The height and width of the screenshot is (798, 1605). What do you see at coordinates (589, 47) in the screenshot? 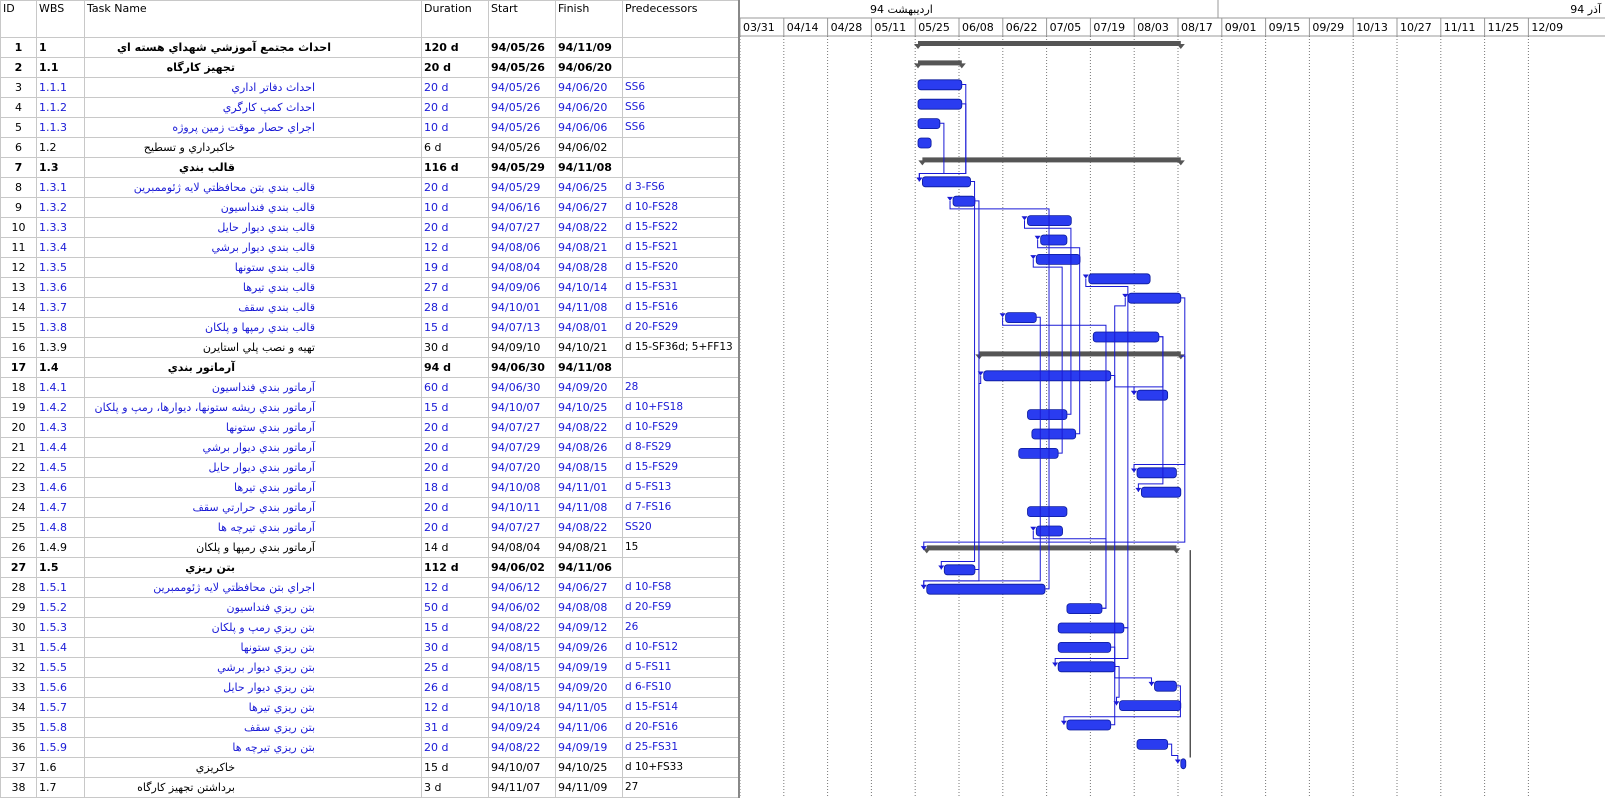
I see `task-finish-cell: 94/11/09` at bounding box center [589, 47].